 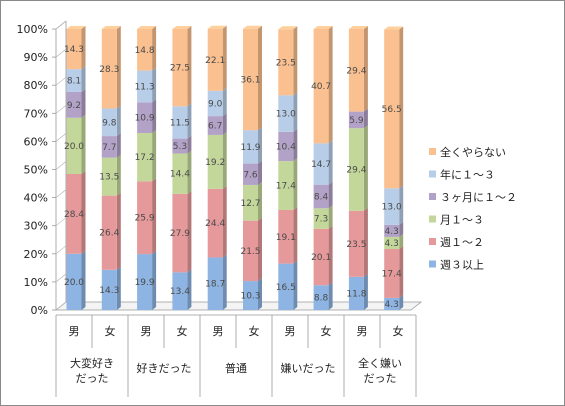 What do you see at coordinates (109, 291) in the screenshot?
I see `data-label: 14.3` at bounding box center [109, 291].